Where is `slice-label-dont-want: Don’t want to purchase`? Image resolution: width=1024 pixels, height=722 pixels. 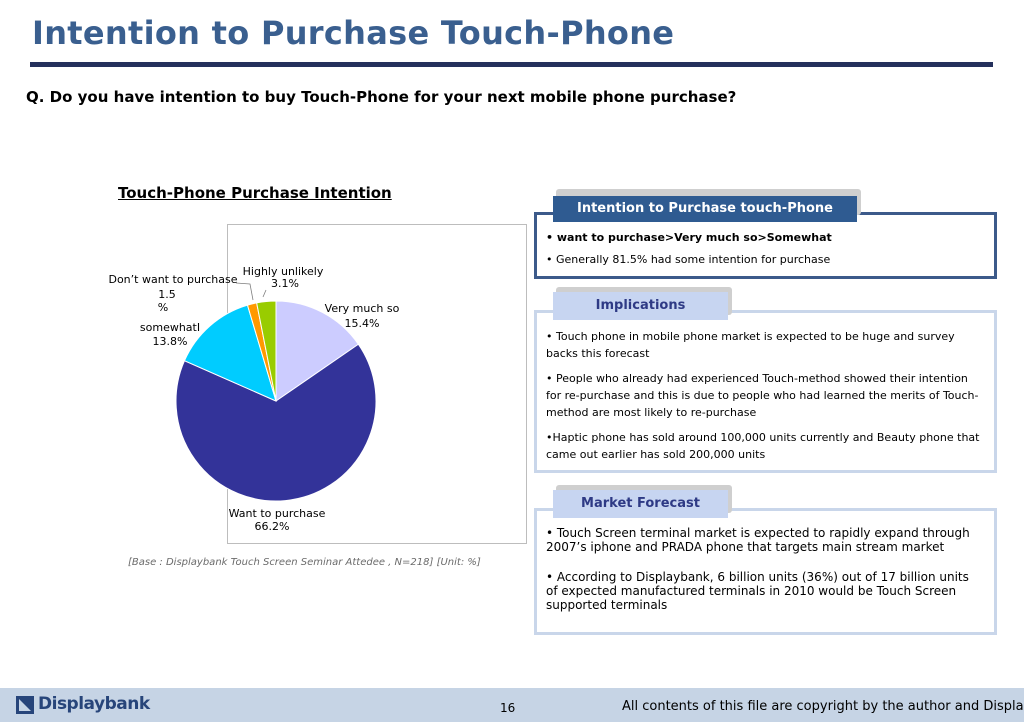 slice-label-dont-want: Don’t want to purchase is located at coordinates (172, 279).